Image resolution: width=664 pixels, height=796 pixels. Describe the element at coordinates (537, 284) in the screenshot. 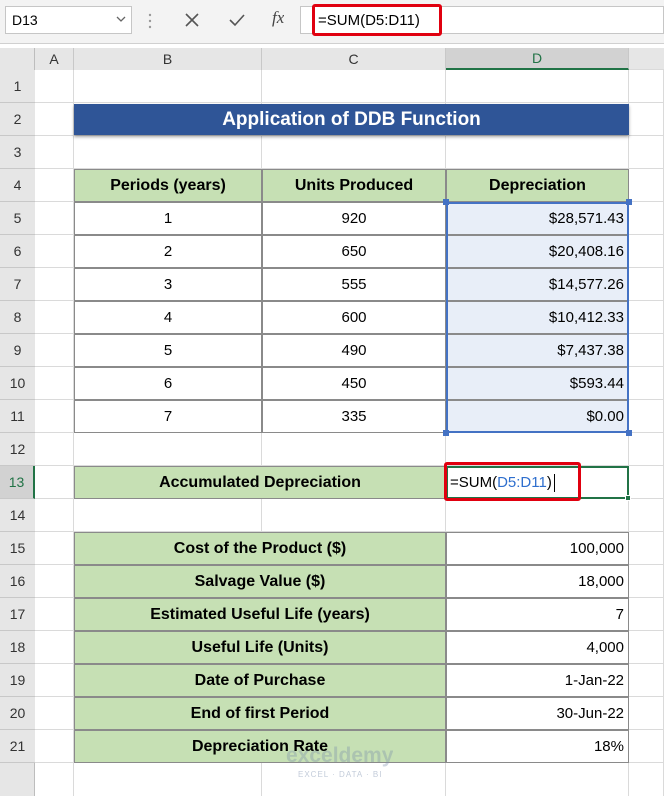

I see `table-cell: $14,577.26` at that location.